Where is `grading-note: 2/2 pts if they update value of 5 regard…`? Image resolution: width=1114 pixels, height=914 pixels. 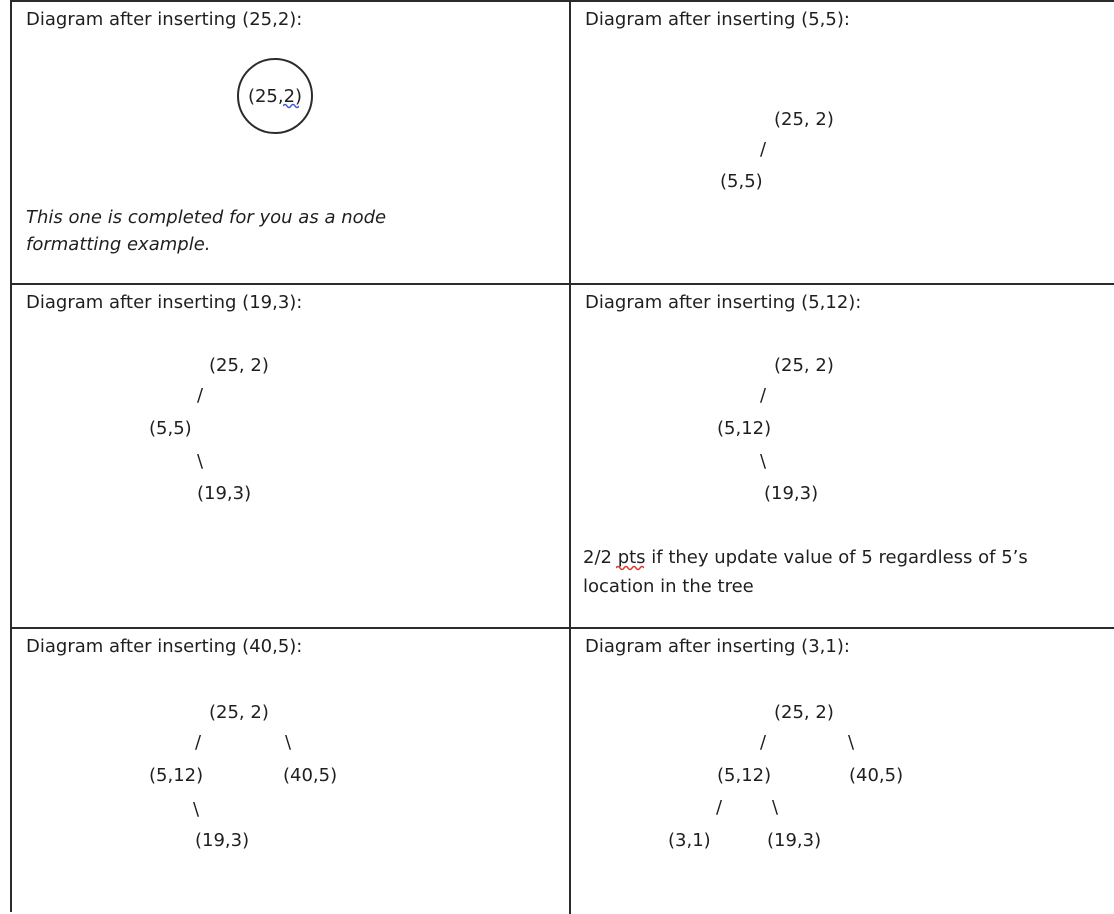
grading-note: 2/2 pts if they update value of 5 regard… is located at coordinates (805, 572).